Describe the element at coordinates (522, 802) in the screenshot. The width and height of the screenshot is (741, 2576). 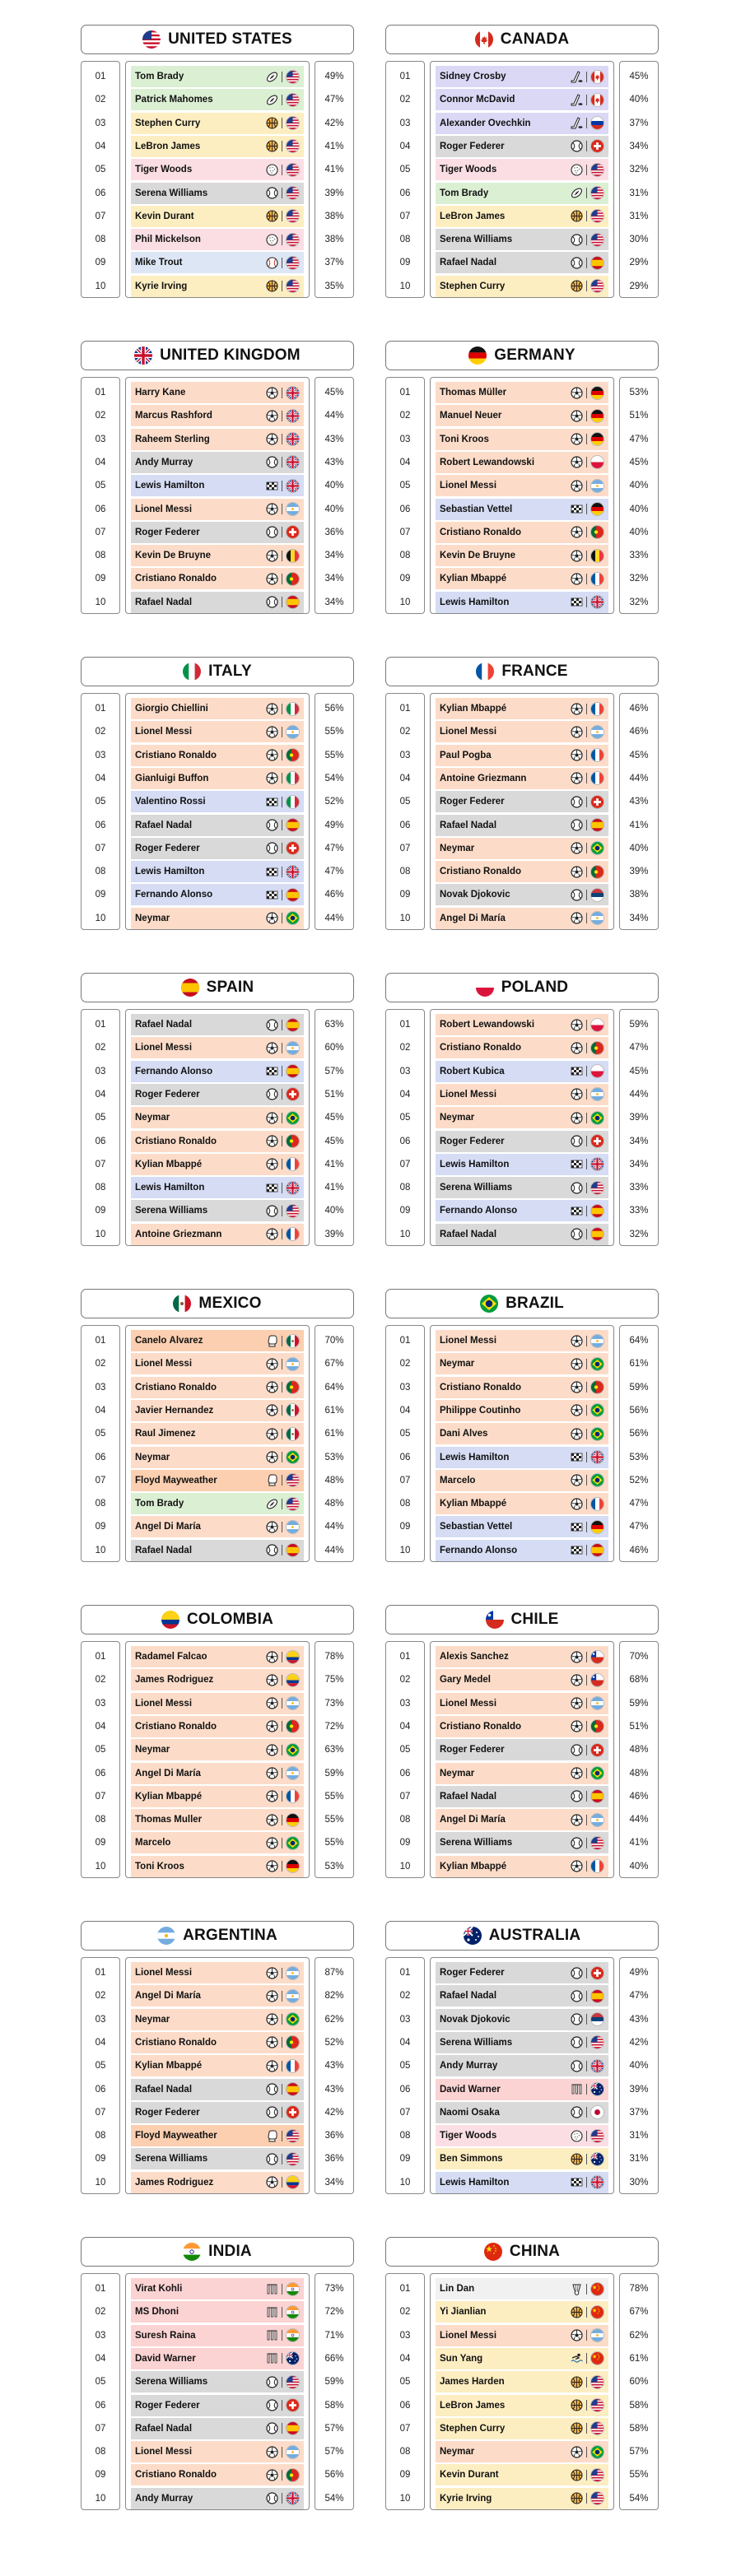
I see `player-row: Roger Federer` at that location.